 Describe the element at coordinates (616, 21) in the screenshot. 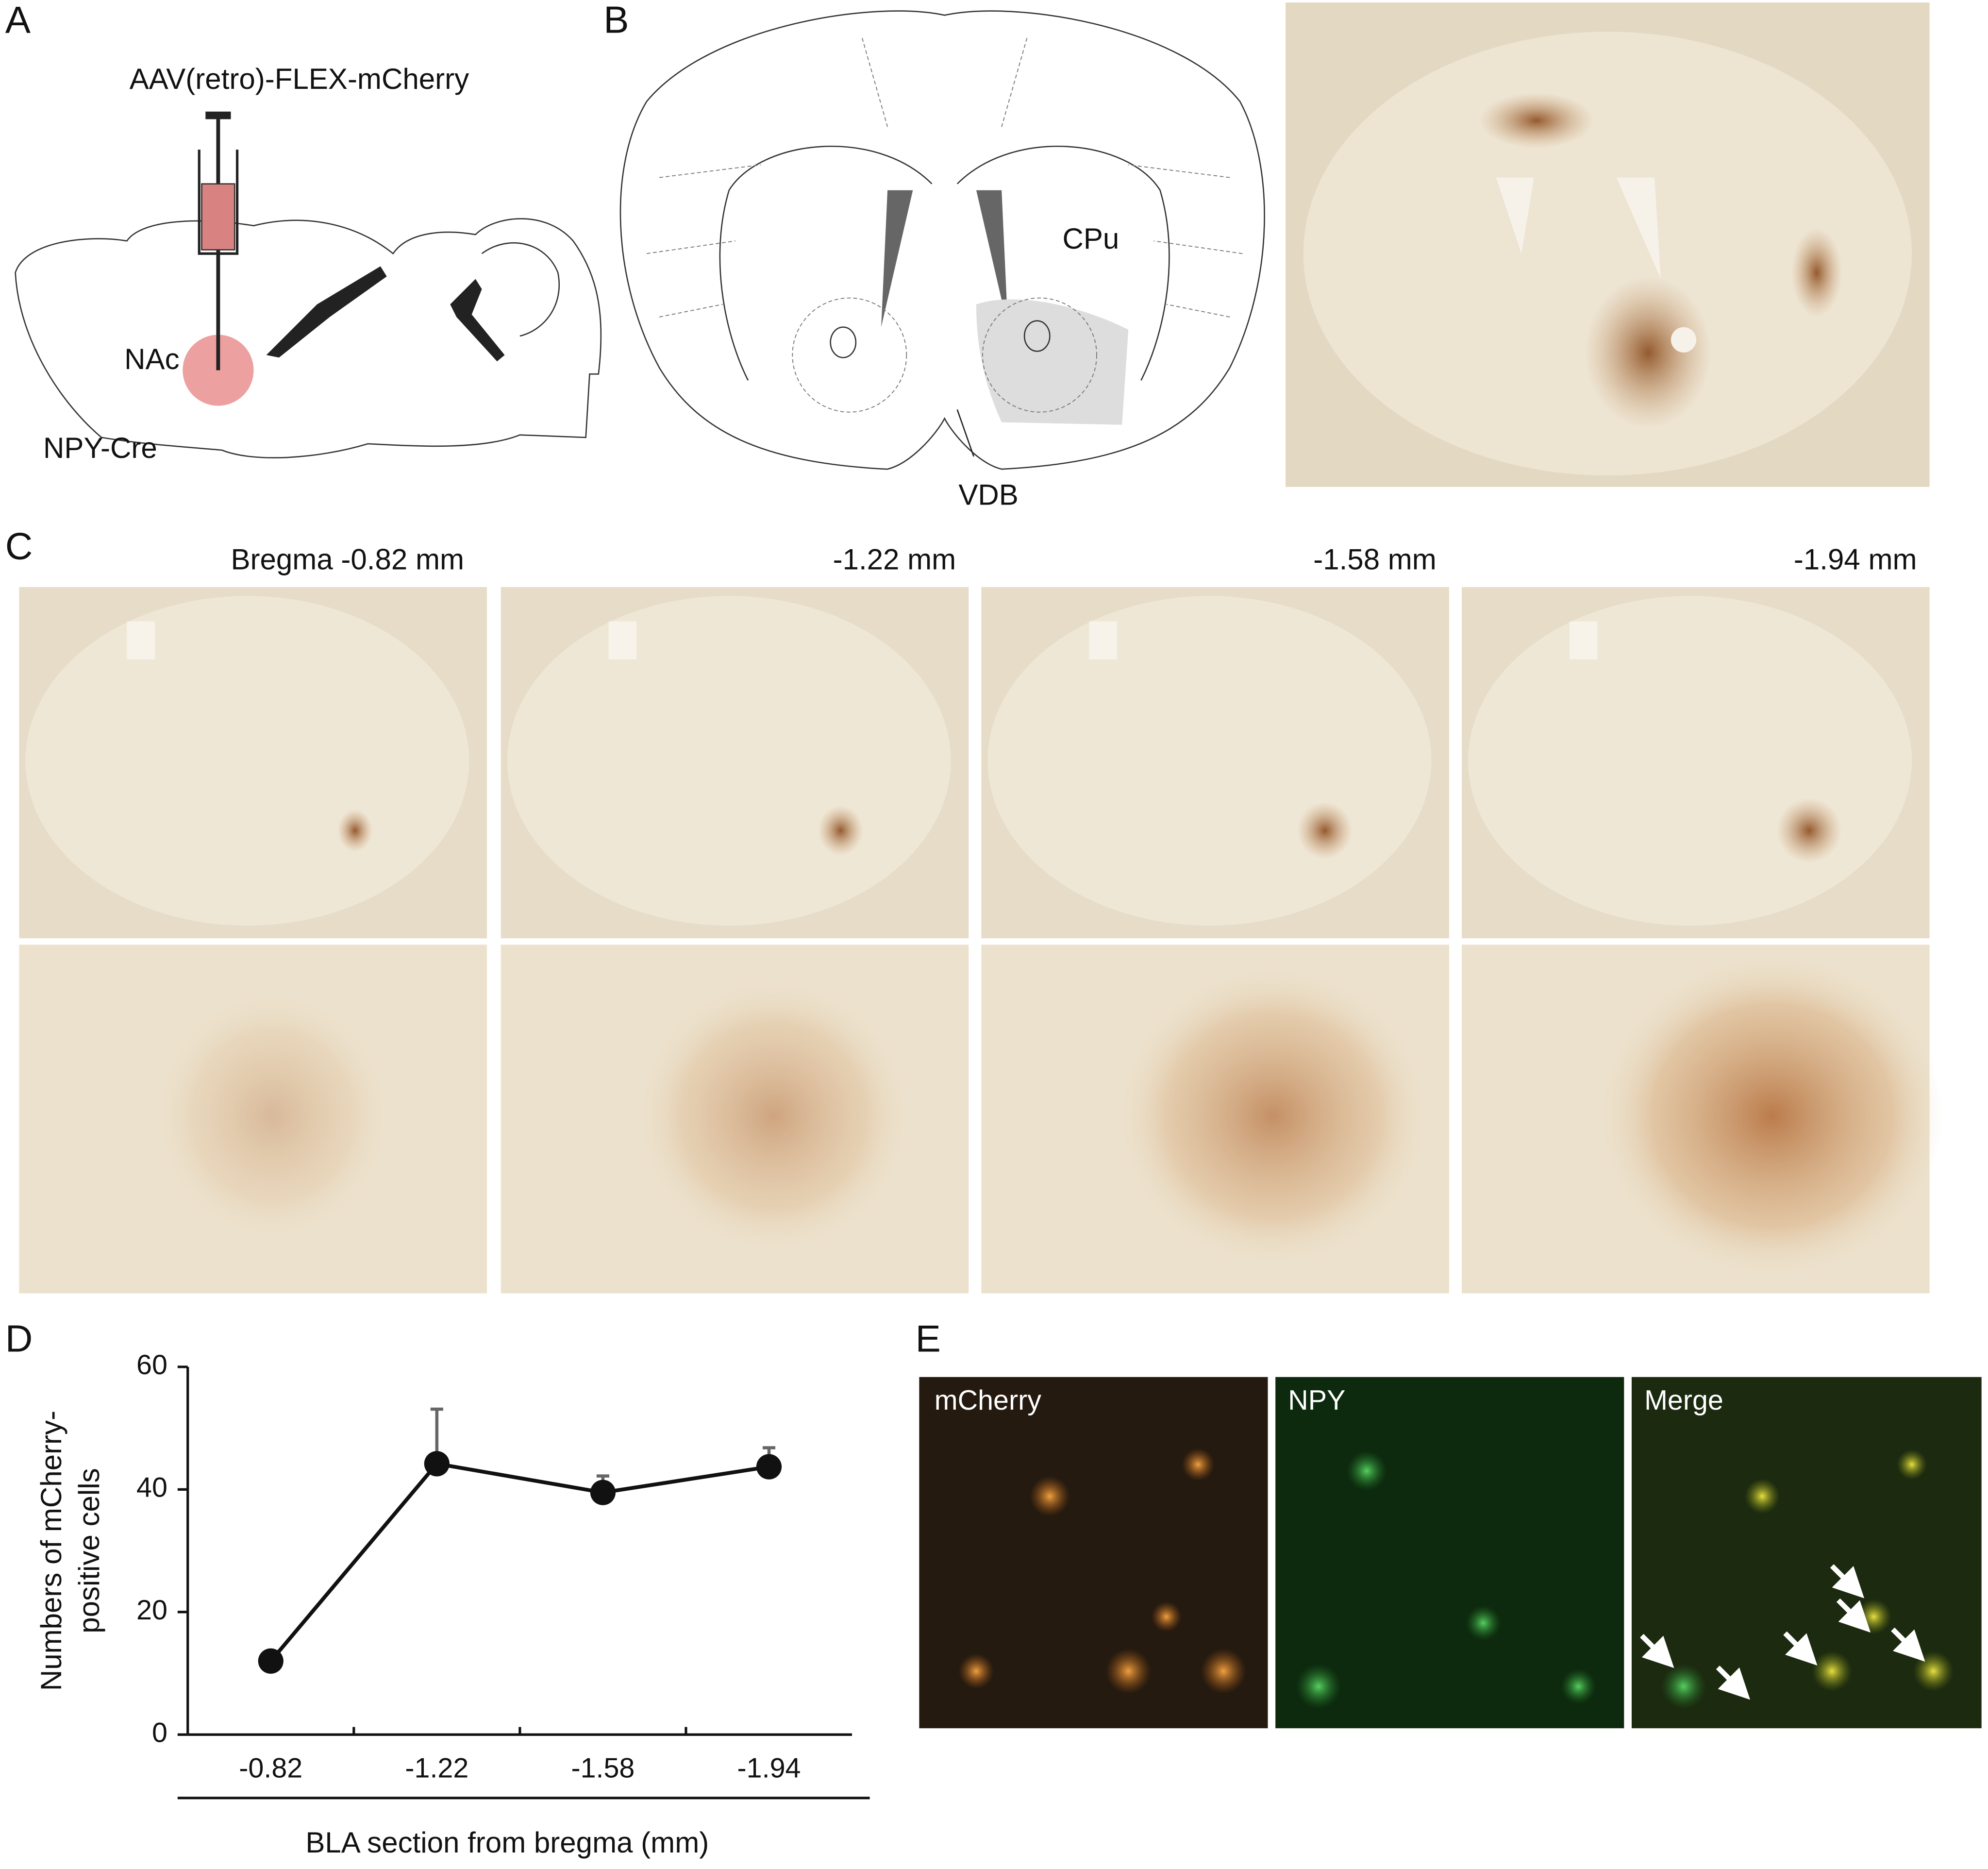

I see `panel-label: B` at that location.